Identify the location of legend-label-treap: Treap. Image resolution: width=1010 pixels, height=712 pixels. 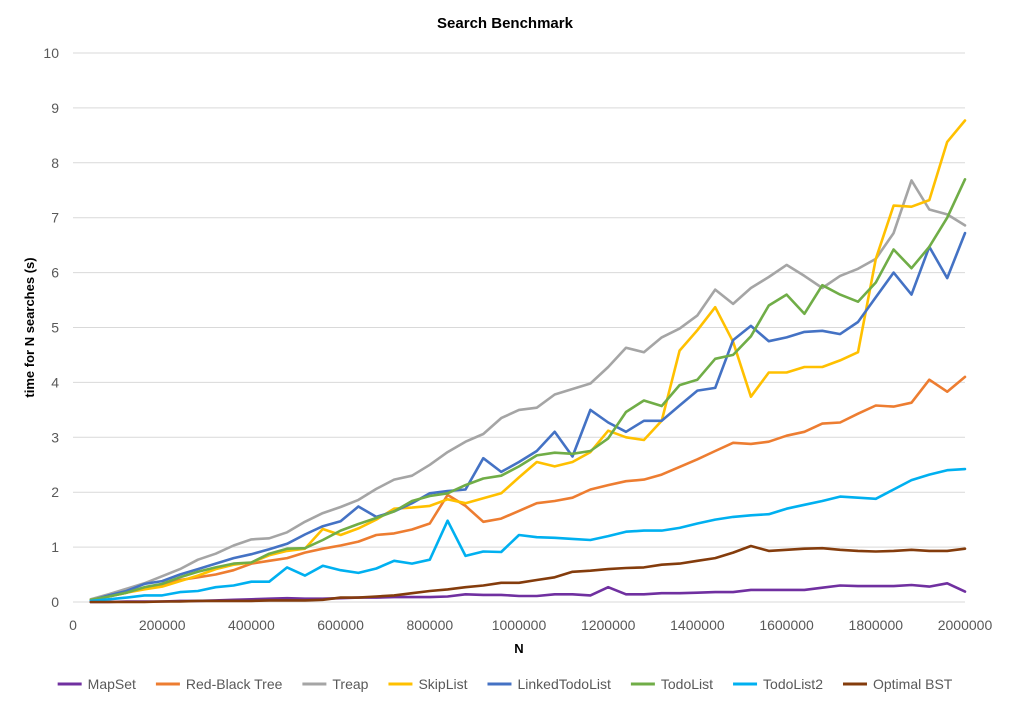
(350, 684).